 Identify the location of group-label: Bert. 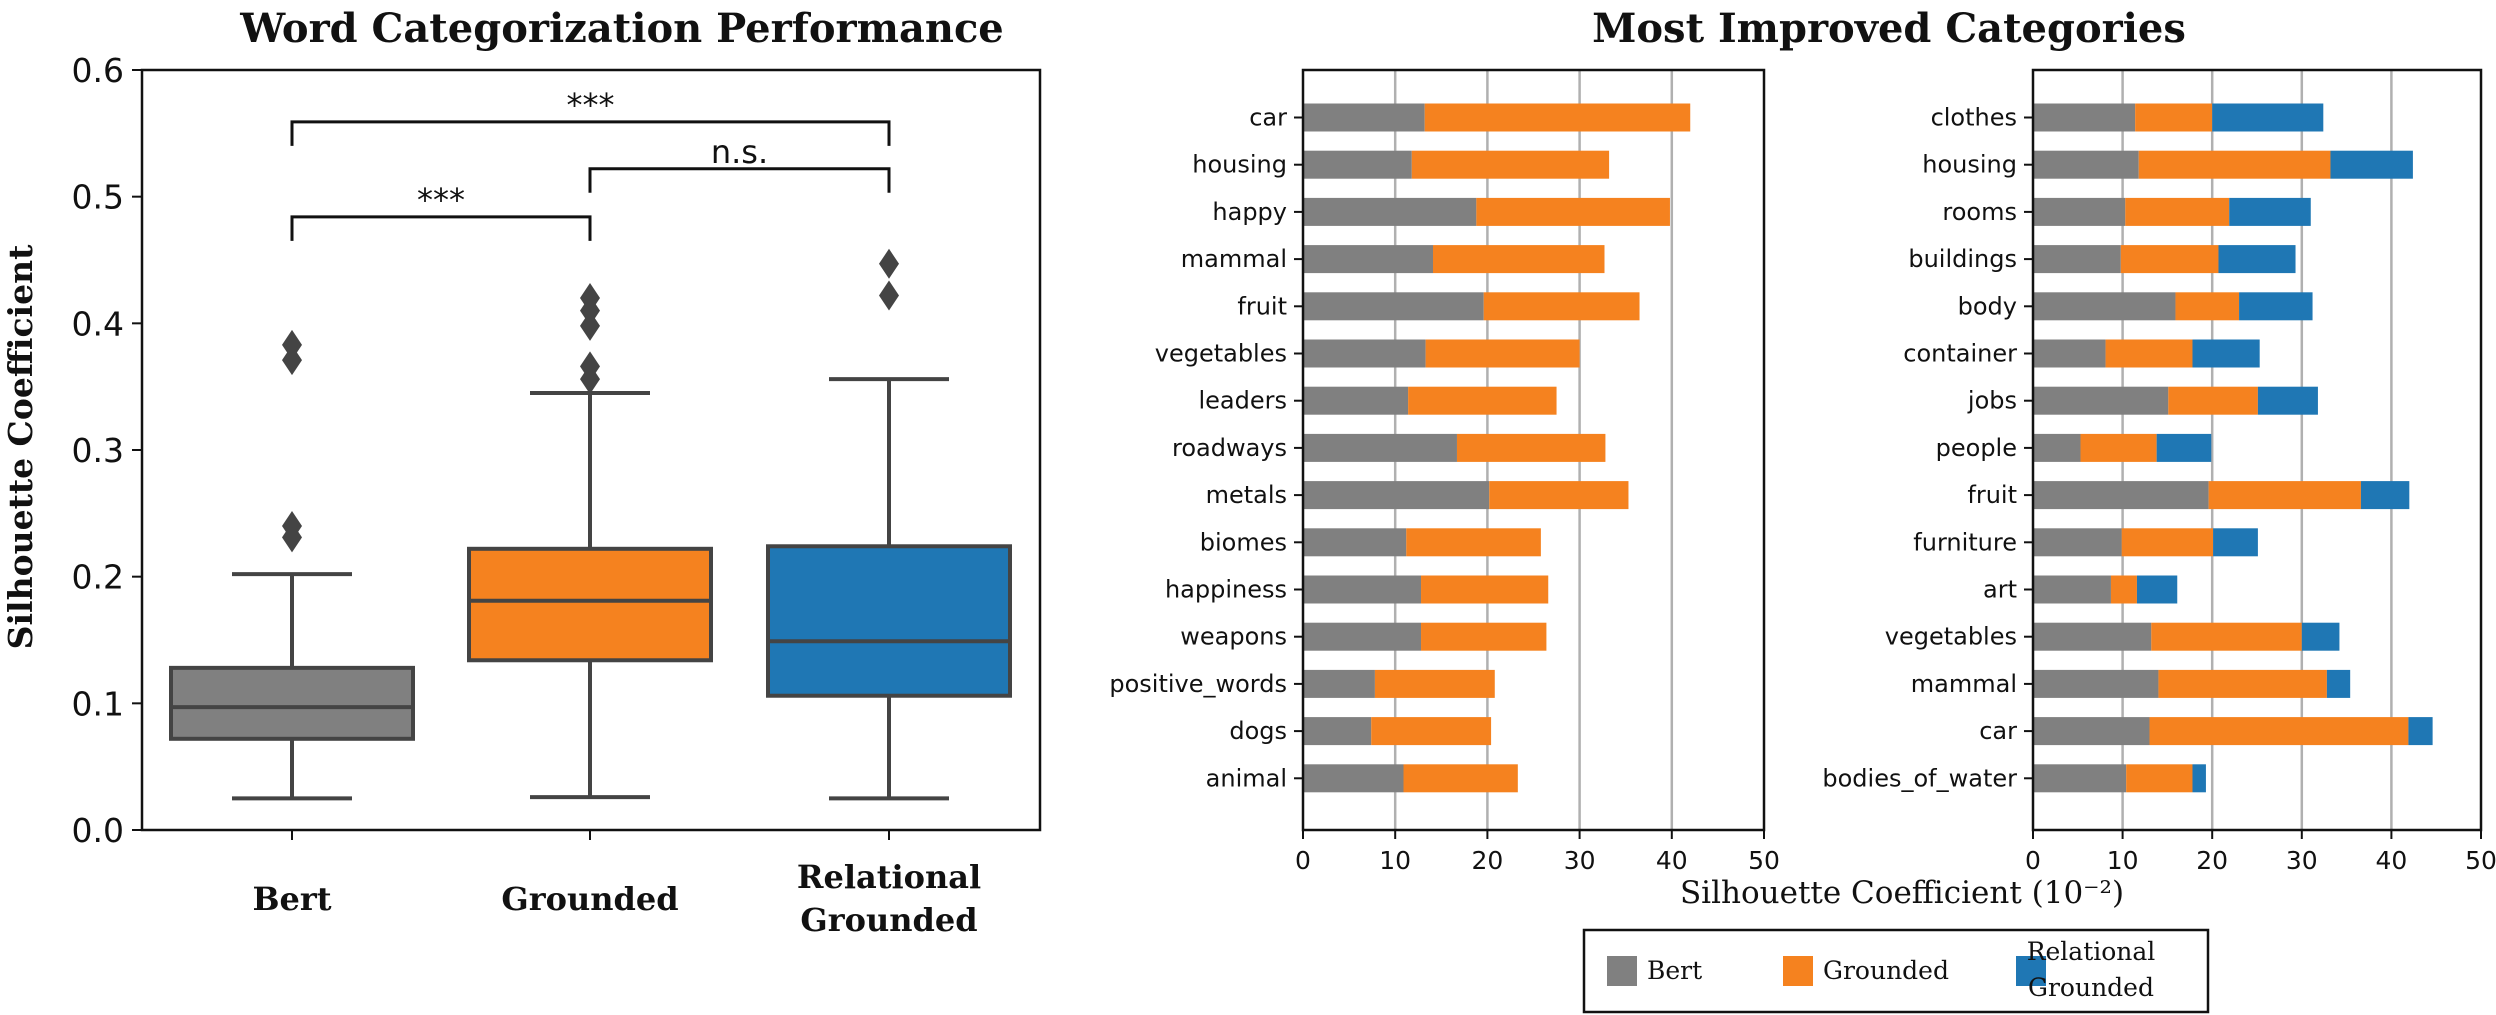
(291, 899).